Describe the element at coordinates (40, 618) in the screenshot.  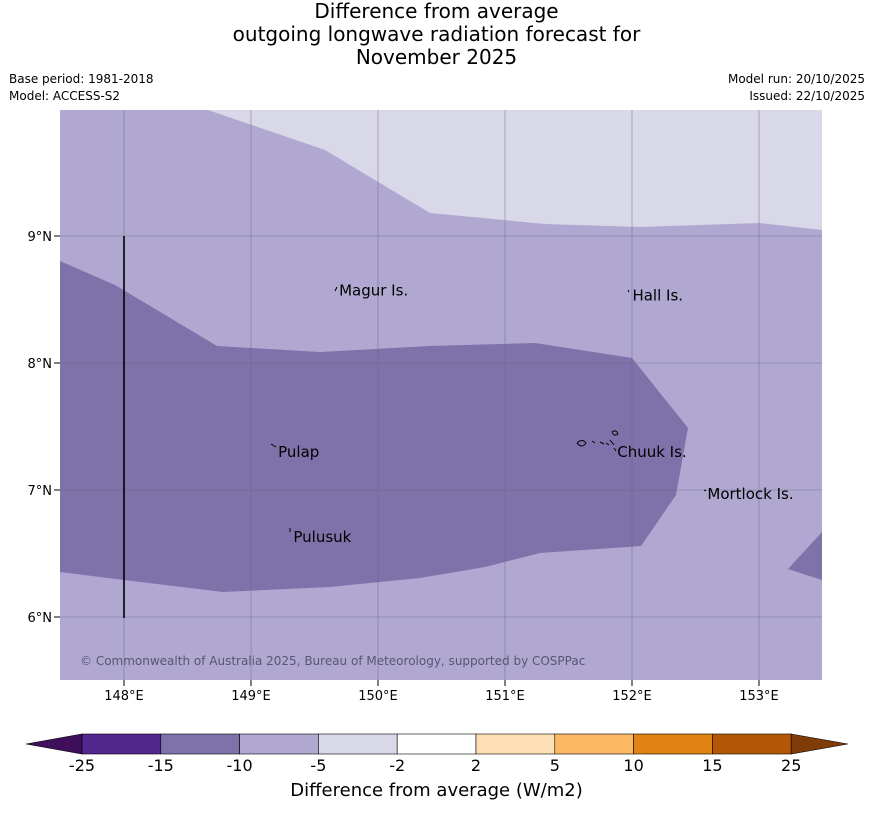
I see `lat-tick-6n: 6°N` at that location.